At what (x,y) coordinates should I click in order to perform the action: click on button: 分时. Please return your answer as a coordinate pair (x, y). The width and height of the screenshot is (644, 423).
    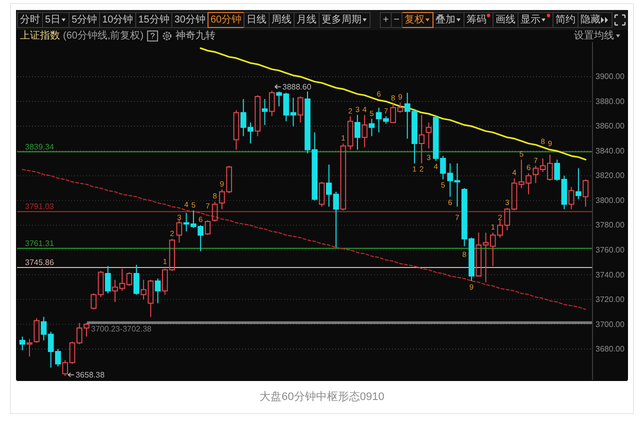
    Looking at the image, I should click on (30, 20).